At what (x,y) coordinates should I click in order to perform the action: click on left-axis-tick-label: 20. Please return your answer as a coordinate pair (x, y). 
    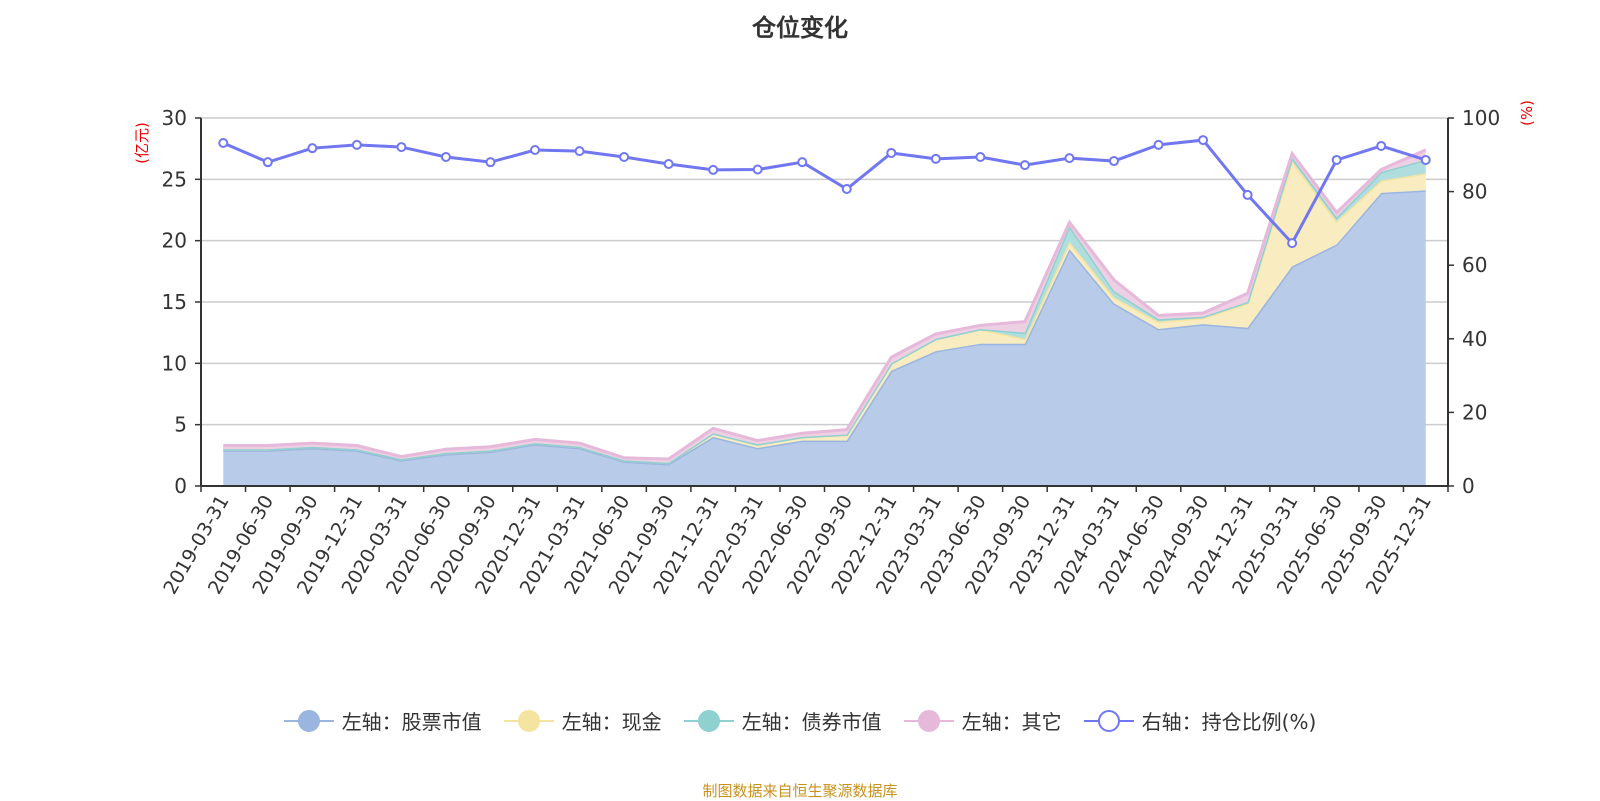
    Looking at the image, I should click on (174, 241).